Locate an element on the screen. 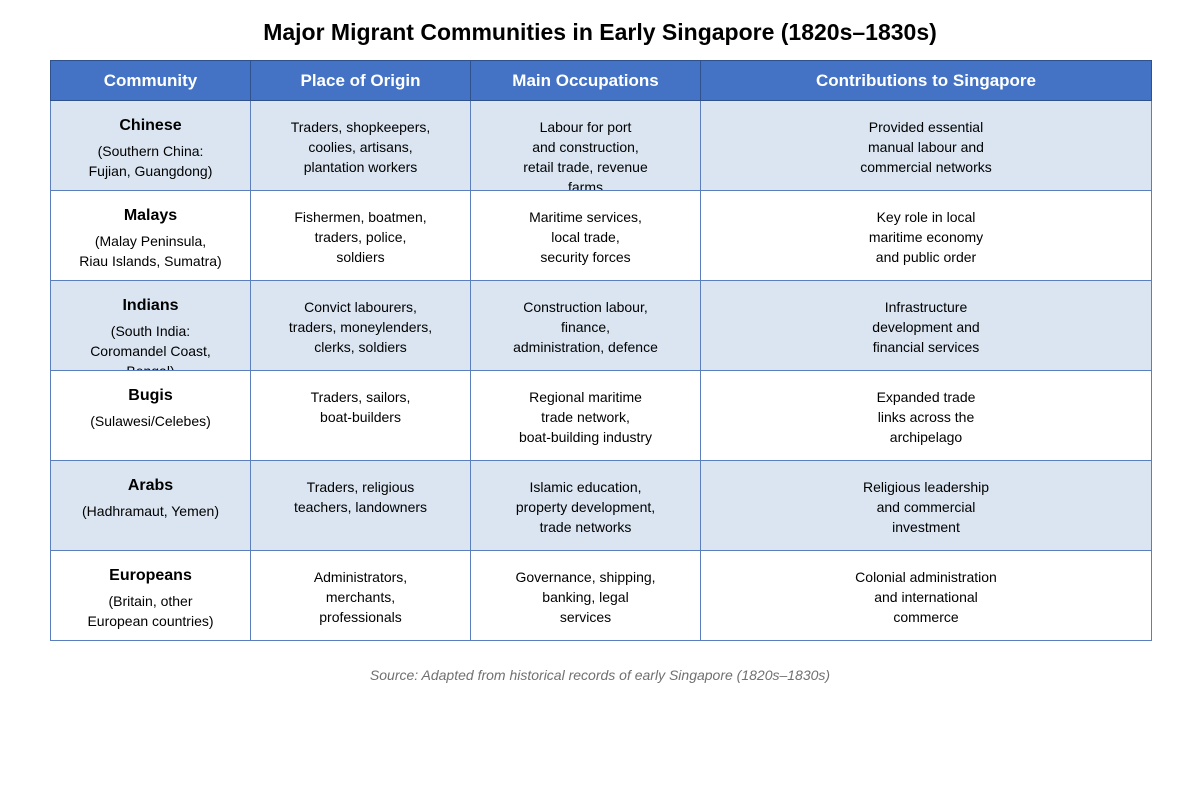 The image size is (1200, 800). origin-cell: Administrators, merchants, professionals is located at coordinates (360, 595).